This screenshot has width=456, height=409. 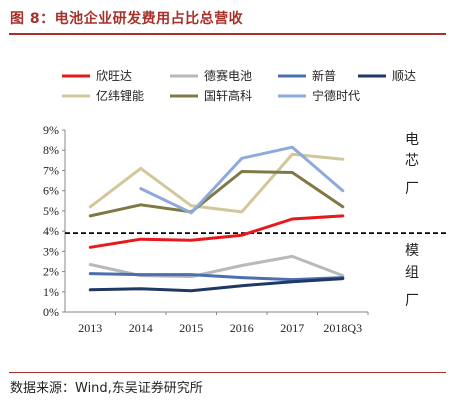 What do you see at coordinates (404, 76) in the screenshot?
I see `legend-label: 顺达` at bounding box center [404, 76].